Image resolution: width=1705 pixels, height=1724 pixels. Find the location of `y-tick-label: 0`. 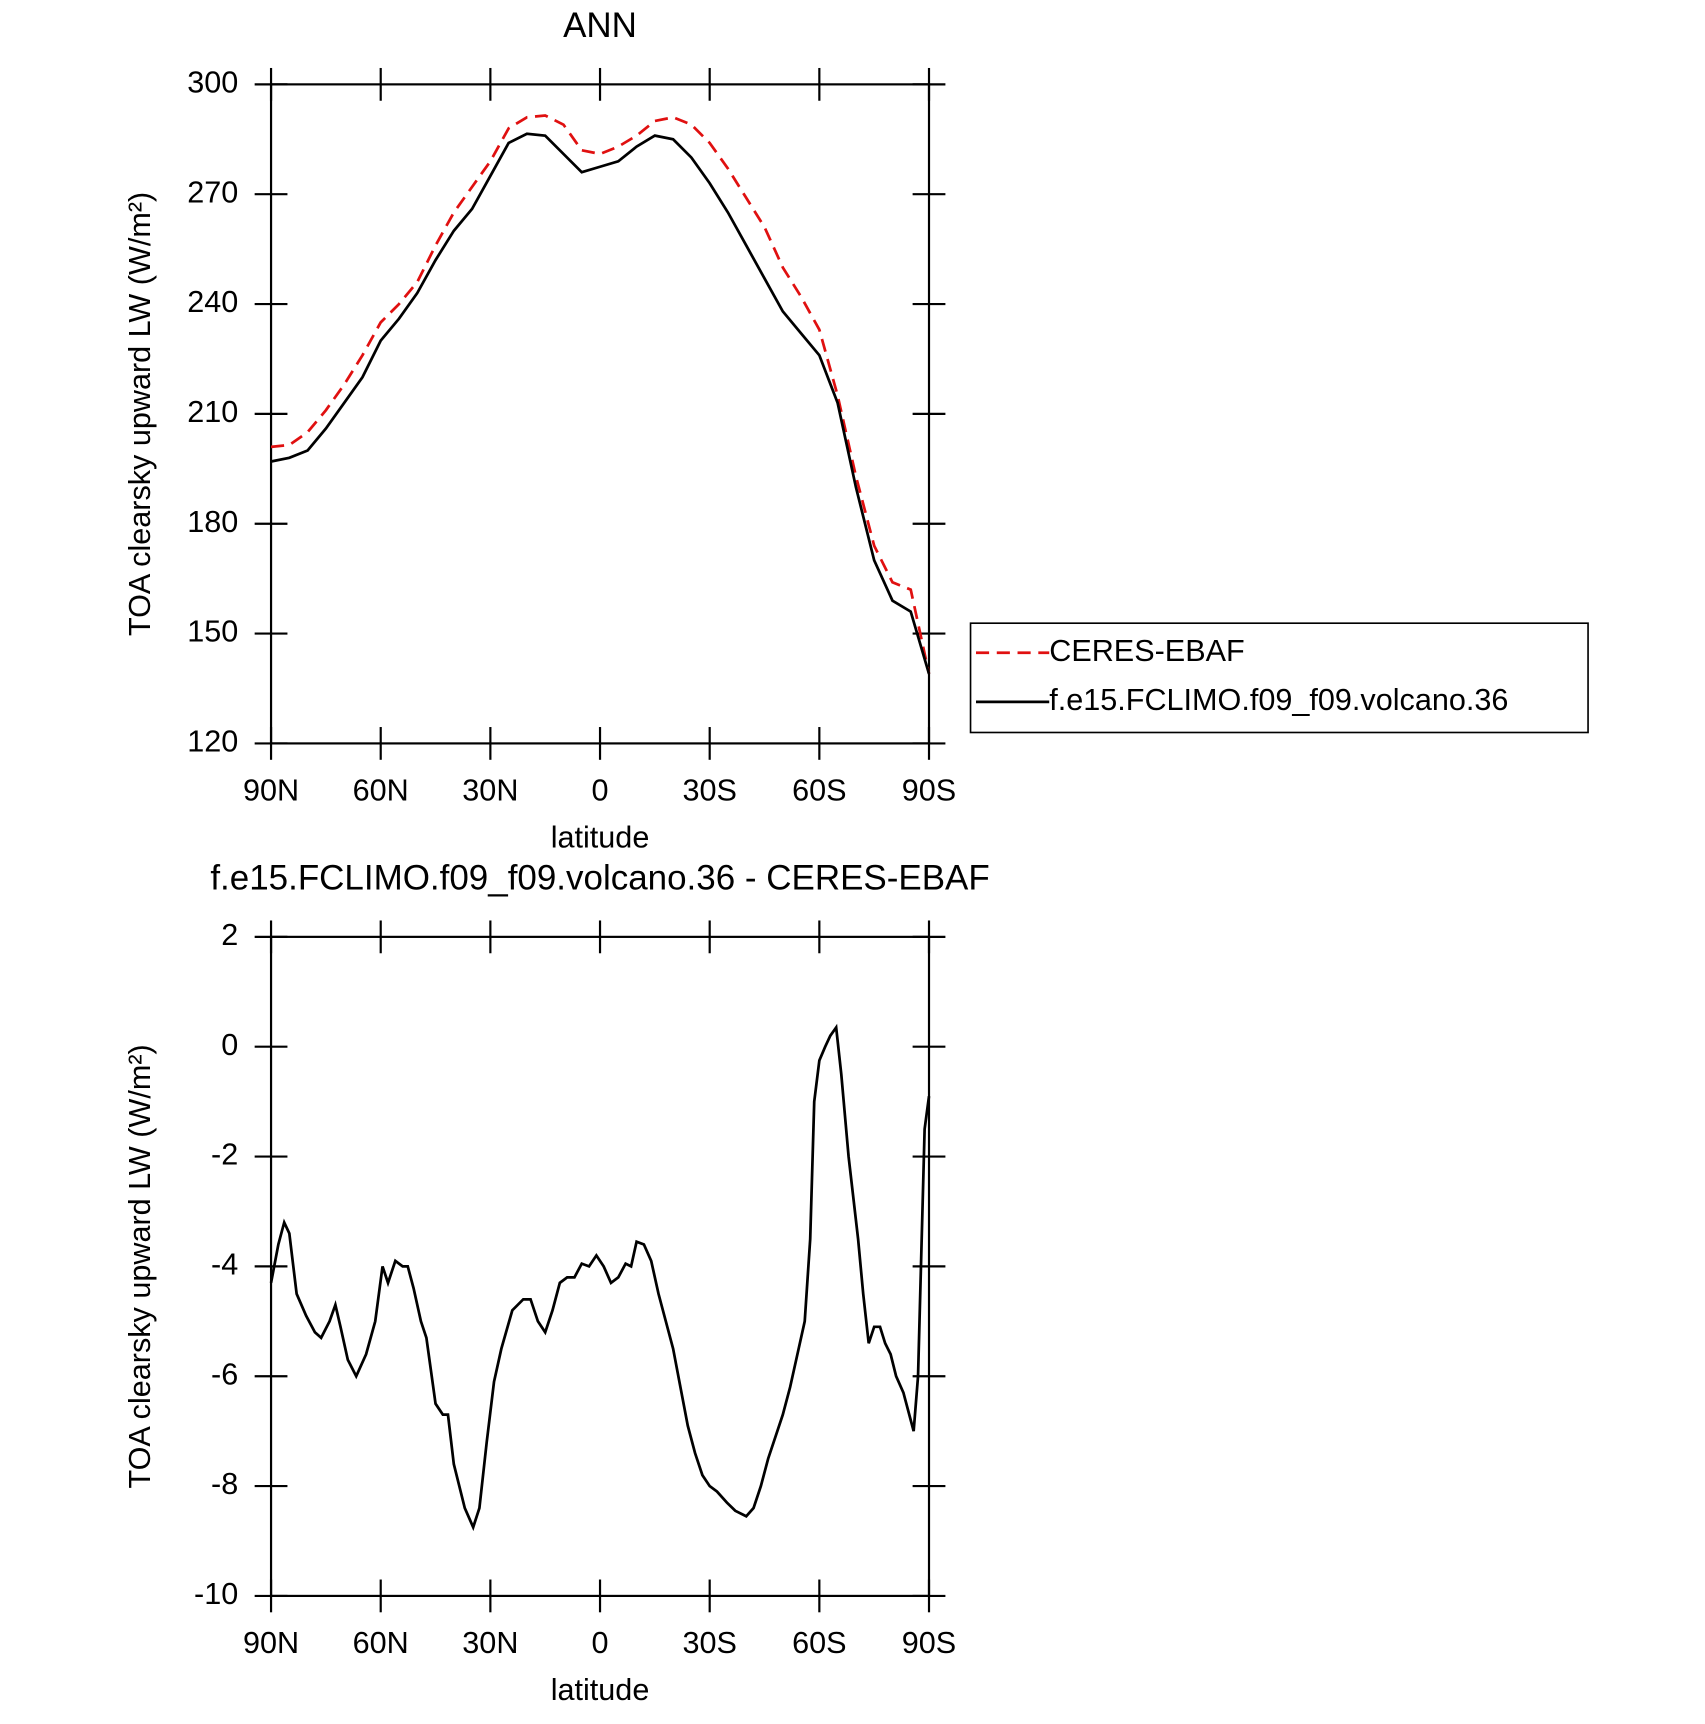

y-tick-label: 0 is located at coordinates (229, 1045).